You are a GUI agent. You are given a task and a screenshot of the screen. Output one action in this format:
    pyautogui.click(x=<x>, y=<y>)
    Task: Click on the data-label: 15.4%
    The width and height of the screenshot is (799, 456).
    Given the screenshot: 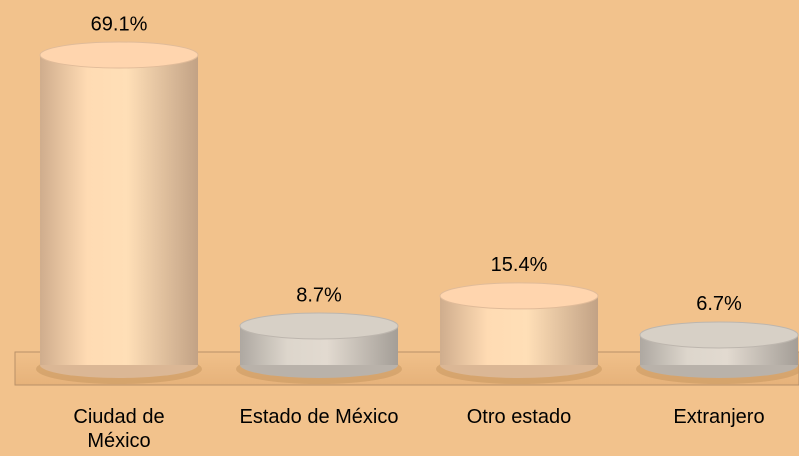 What is the action you would take?
    pyautogui.click(x=519, y=265)
    